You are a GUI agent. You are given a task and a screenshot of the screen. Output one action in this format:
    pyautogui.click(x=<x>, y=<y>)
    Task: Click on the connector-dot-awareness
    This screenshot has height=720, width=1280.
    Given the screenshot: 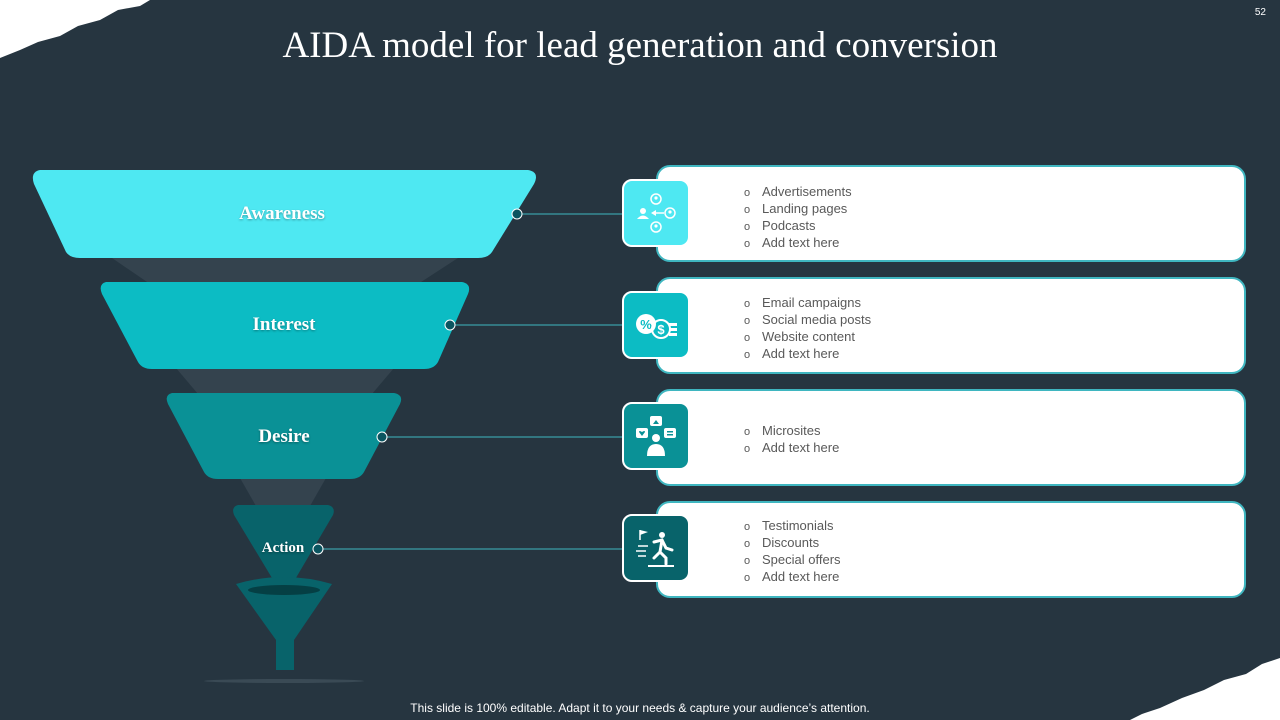 What is the action you would take?
    pyautogui.click(x=517, y=214)
    